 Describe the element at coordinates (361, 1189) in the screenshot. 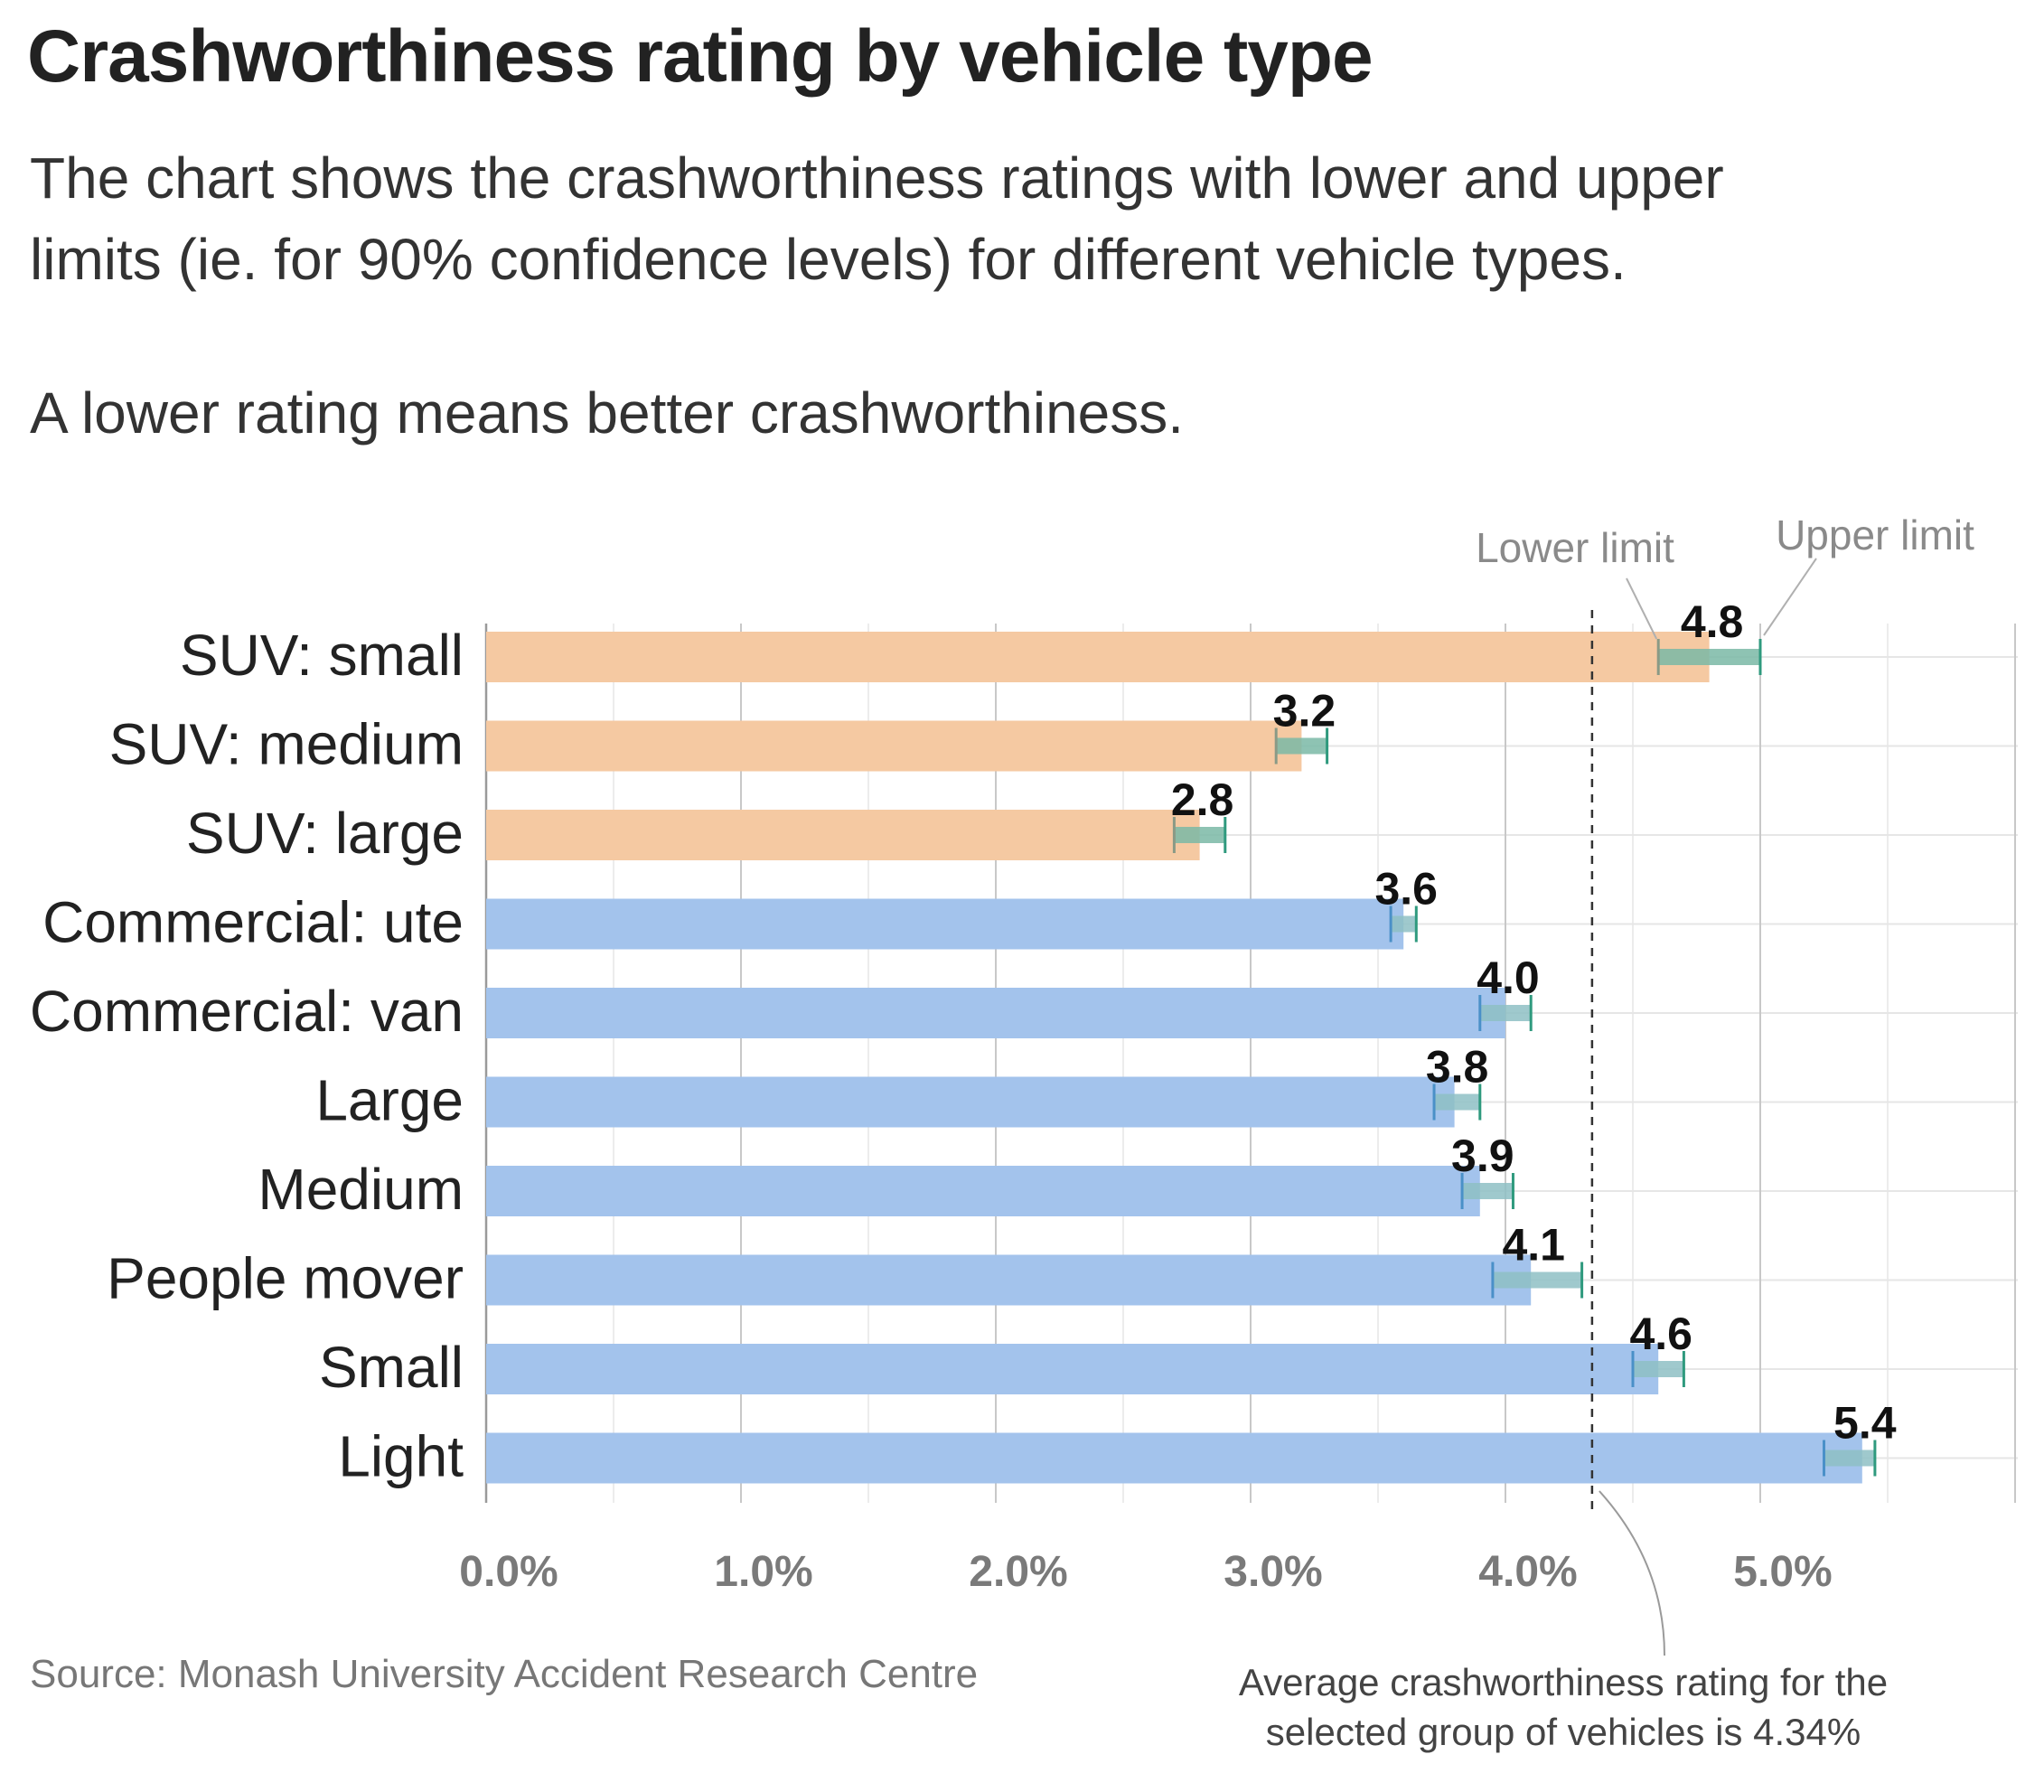

I see `category-label: Medium` at that location.